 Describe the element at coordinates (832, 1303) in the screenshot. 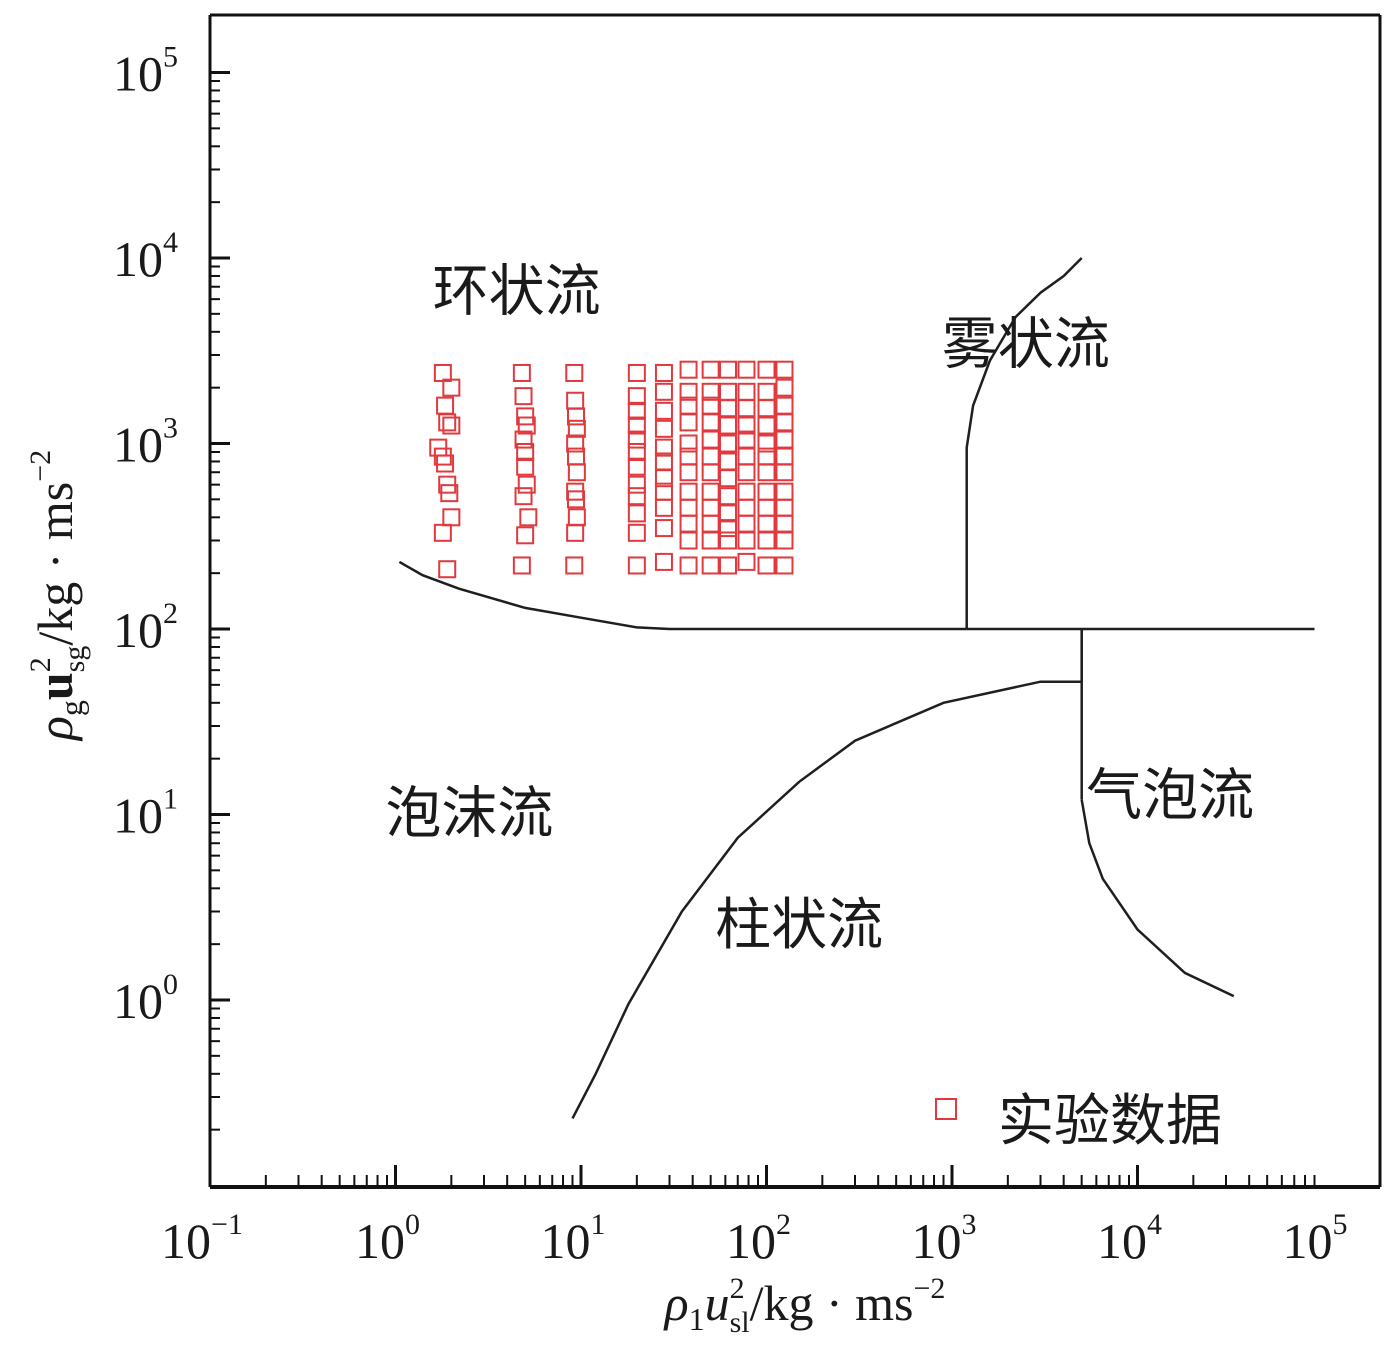

I see `x-axis-unit: /kg · ms` at that location.